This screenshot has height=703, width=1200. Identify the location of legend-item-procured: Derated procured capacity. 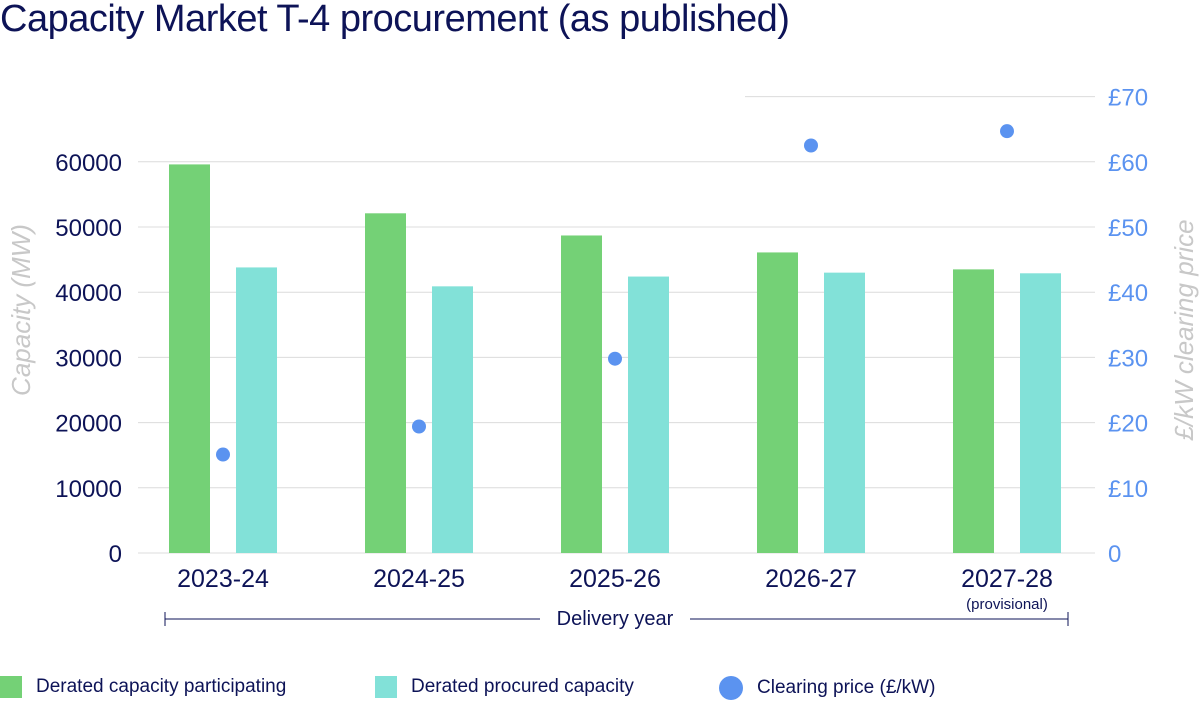
(504, 687).